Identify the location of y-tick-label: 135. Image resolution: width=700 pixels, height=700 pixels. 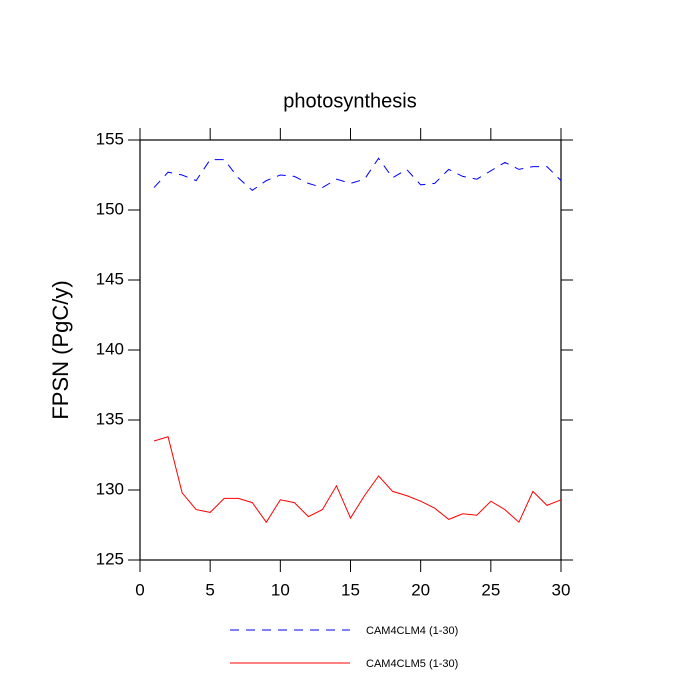
(110, 418).